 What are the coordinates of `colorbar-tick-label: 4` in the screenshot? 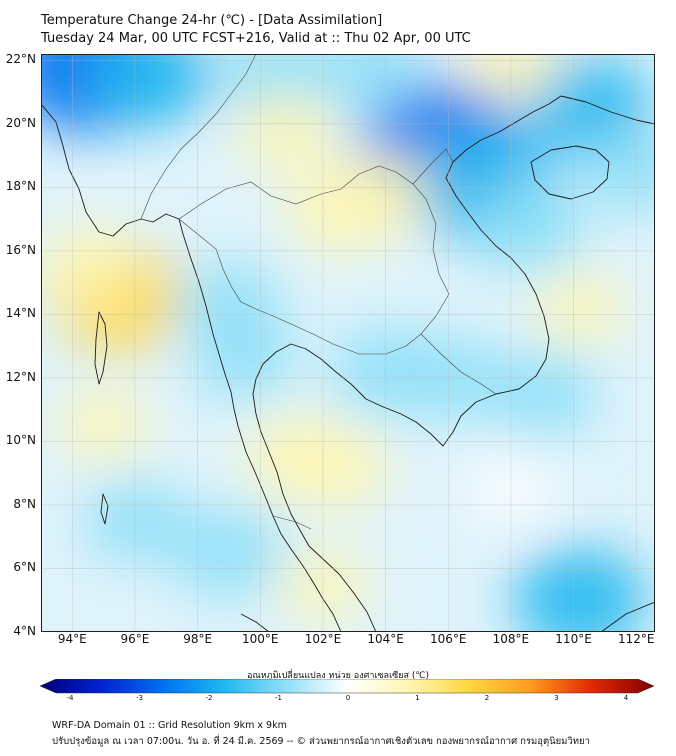 It's located at (626, 698).